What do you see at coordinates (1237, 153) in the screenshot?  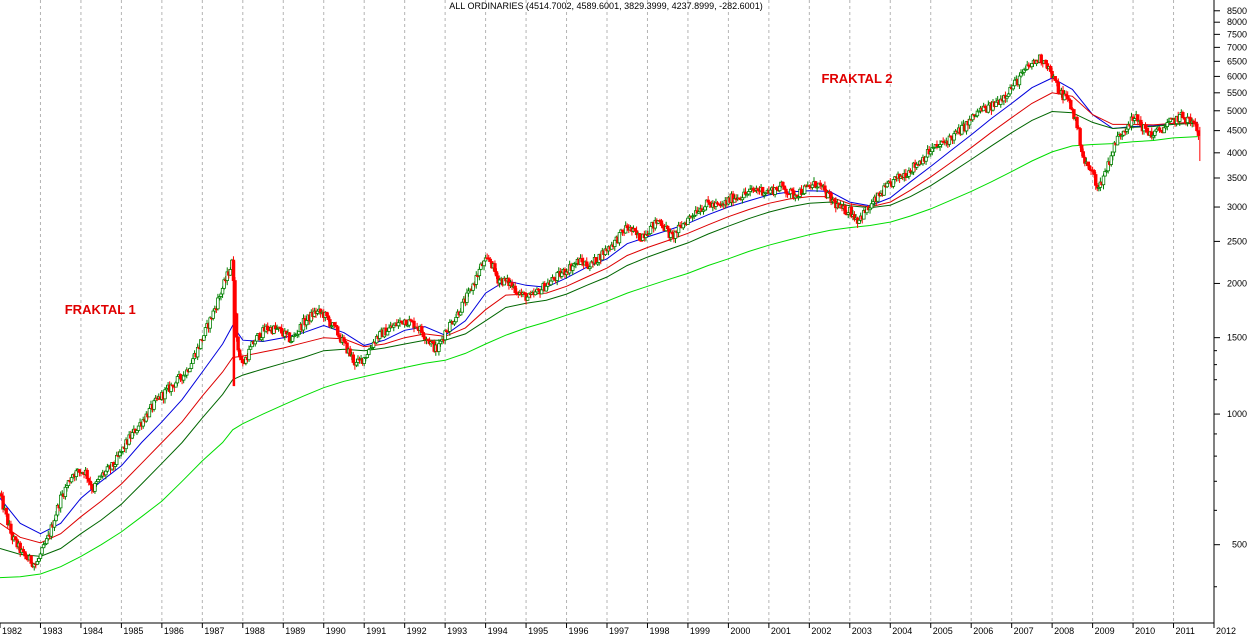 I see `y-tick-label: 4000` at bounding box center [1237, 153].